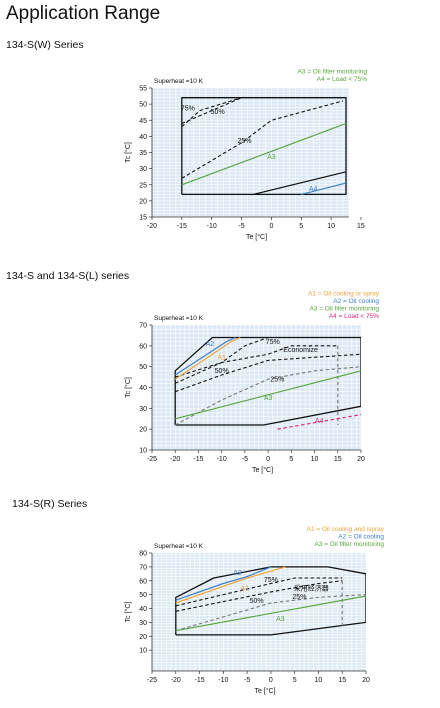 The image size is (440, 708). Describe the element at coordinates (143, 185) in the screenshot. I see `c0-y-tick-label: 25` at that location.